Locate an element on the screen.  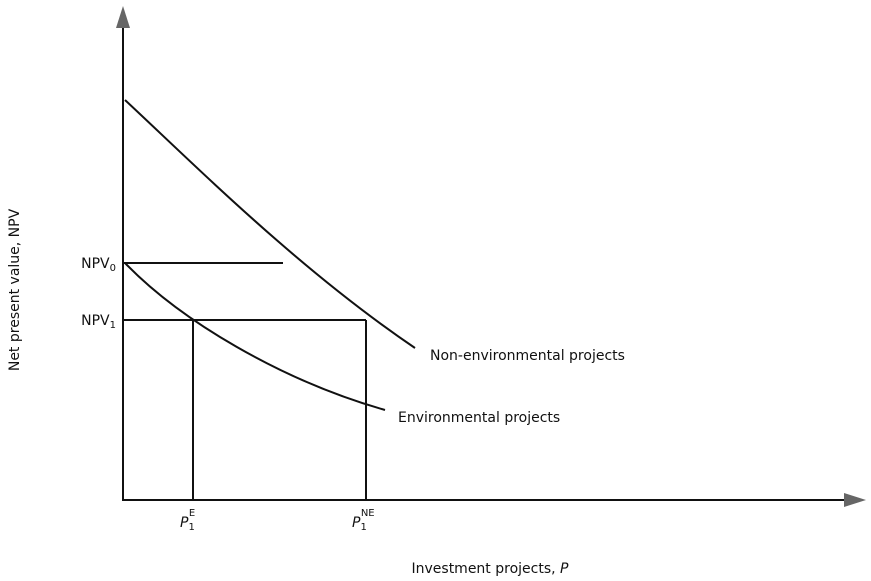
non-environmental-curve is located at coordinates (270, 224).